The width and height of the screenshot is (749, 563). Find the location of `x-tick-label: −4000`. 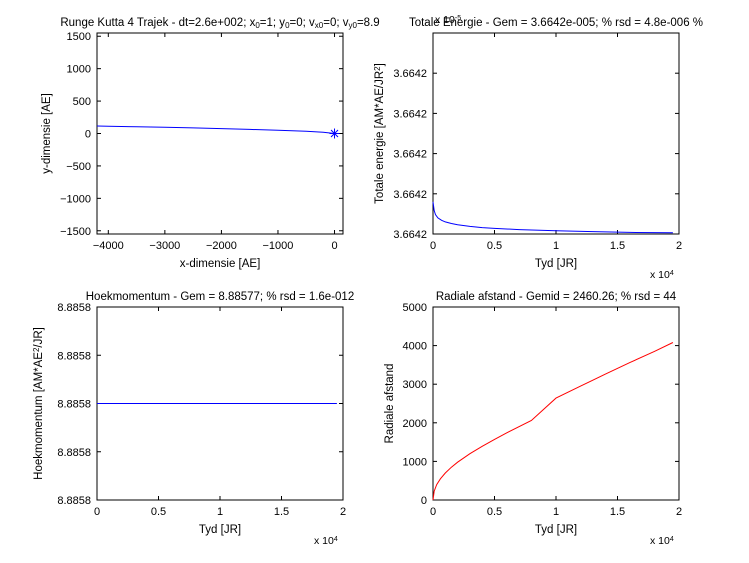

x-tick-label: −4000 is located at coordinates (108, 246).